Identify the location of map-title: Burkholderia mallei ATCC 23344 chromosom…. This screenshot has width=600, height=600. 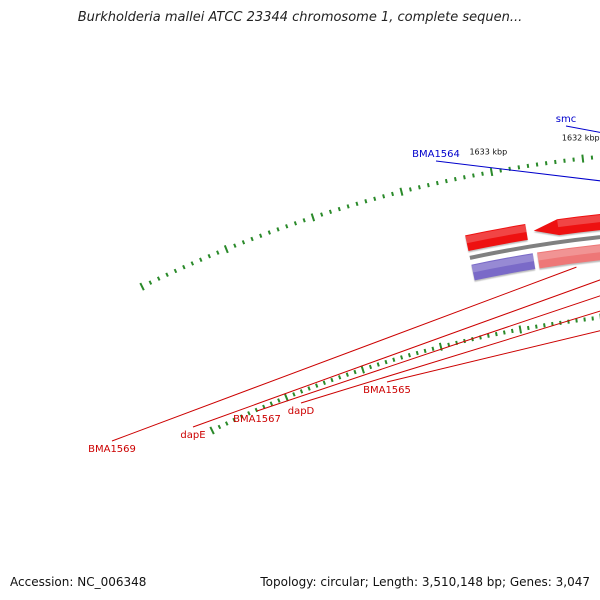
(300, 17).